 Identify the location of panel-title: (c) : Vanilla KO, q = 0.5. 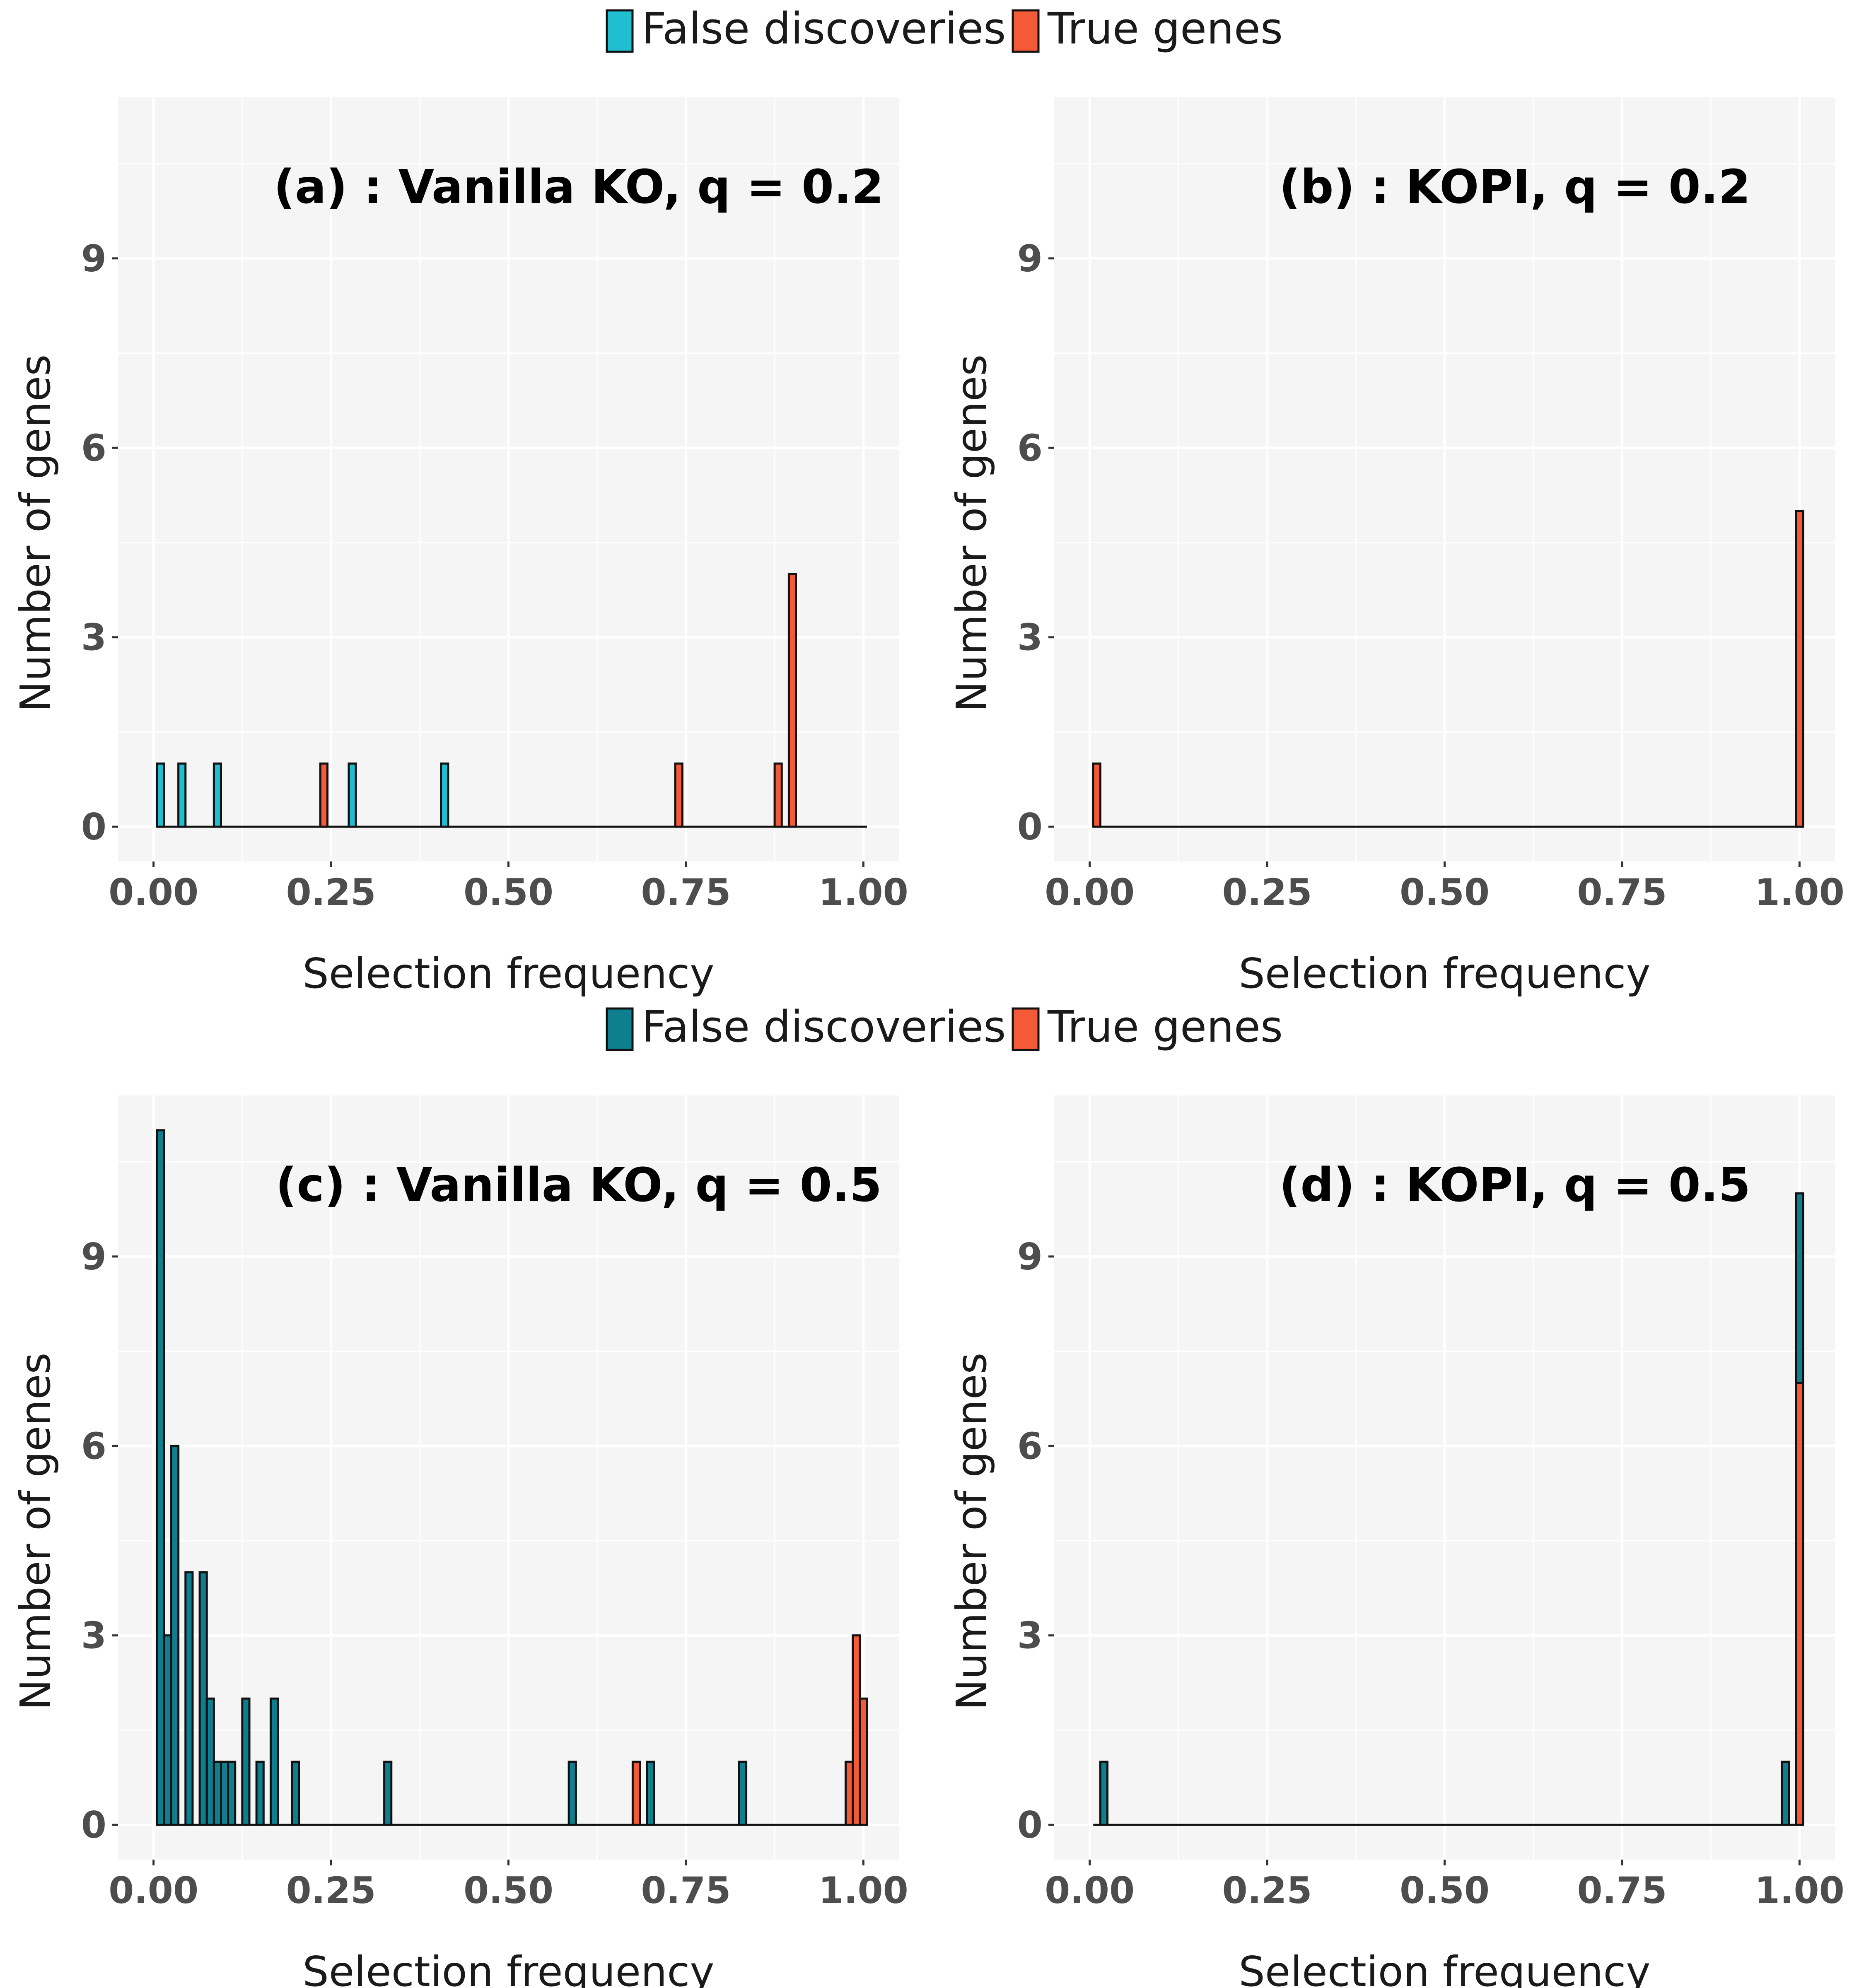
(578, 1185).